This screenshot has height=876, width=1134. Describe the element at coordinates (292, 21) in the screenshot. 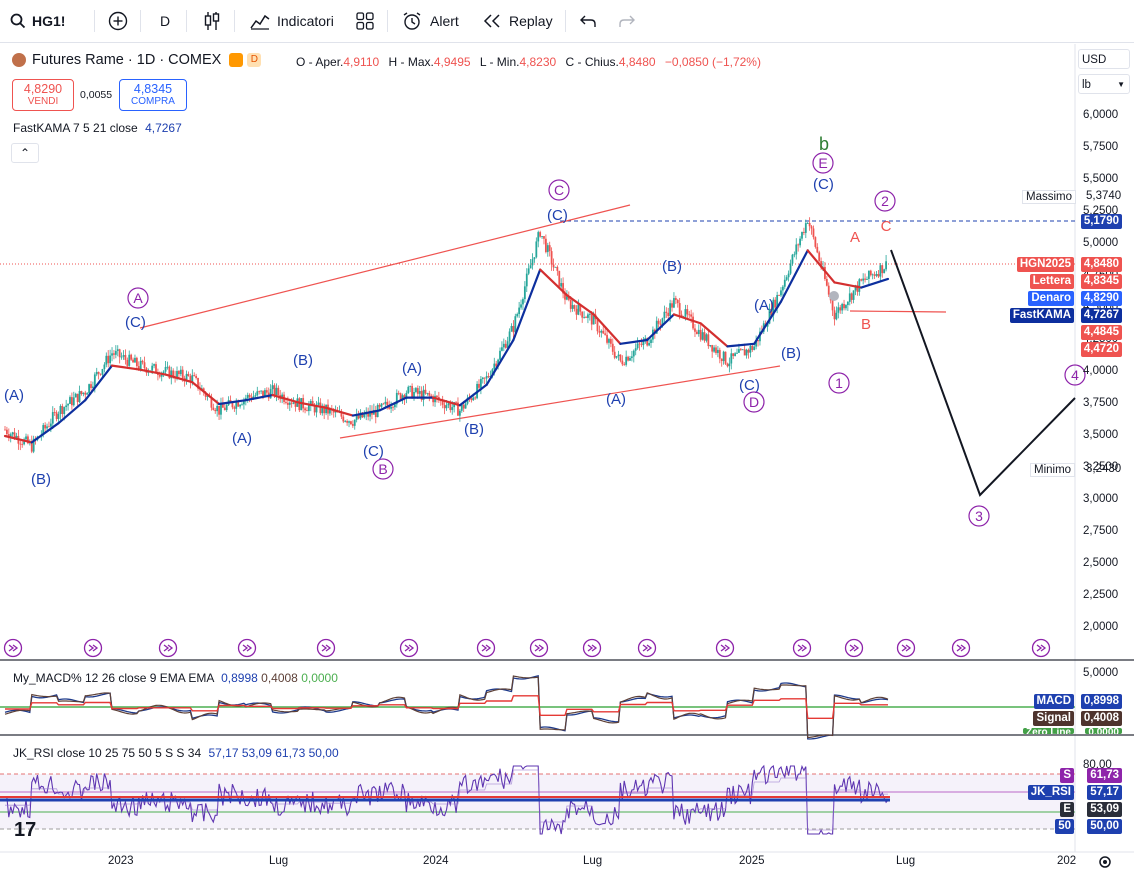

I see `indicators-button: Indicatori` at that location.